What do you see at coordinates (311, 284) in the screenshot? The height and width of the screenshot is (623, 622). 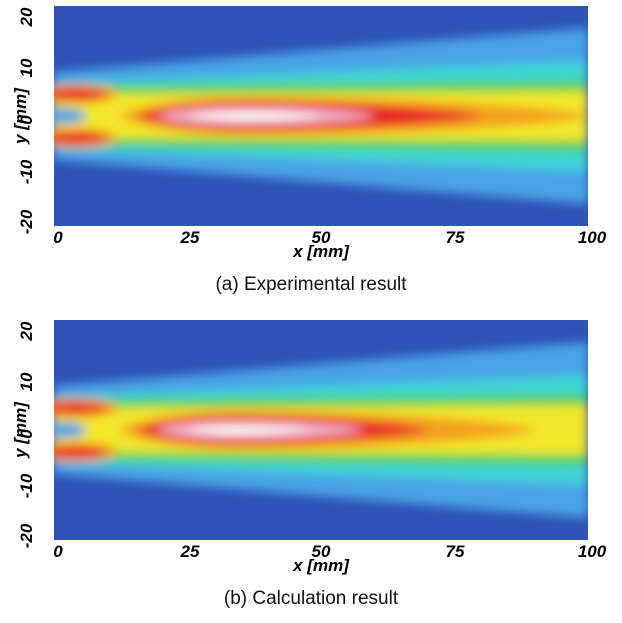 I see `panel-caption: (a) Experimental result` at bounding box center [311, 284].